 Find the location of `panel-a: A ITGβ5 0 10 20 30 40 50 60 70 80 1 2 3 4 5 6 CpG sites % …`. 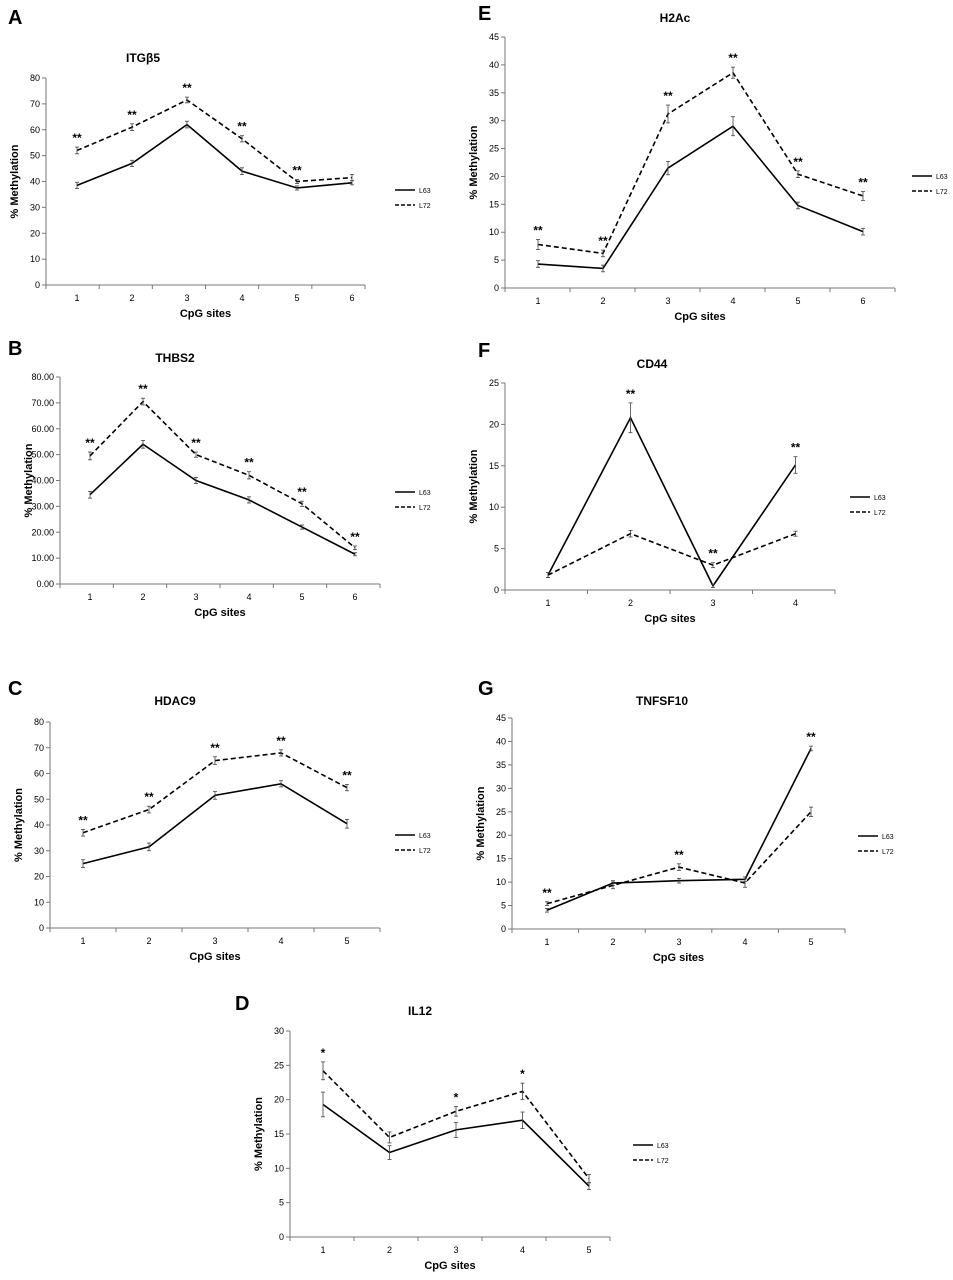

panel-a: A ITGβ5 0 10 20 30 40 50 60 70 80 1 2 3 4 5 6 CpG sites % … is located at coordinates (219, 163).